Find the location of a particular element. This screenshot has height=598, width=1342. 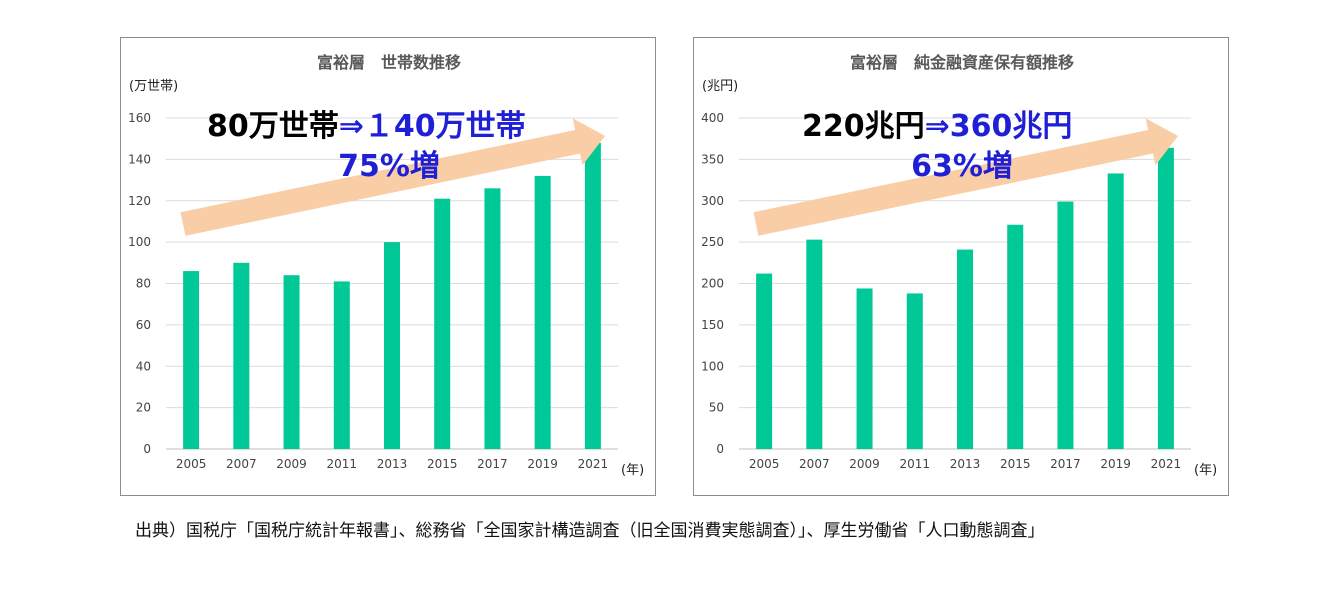

y-tick-label: 20 is located at coordinates (143, 408).